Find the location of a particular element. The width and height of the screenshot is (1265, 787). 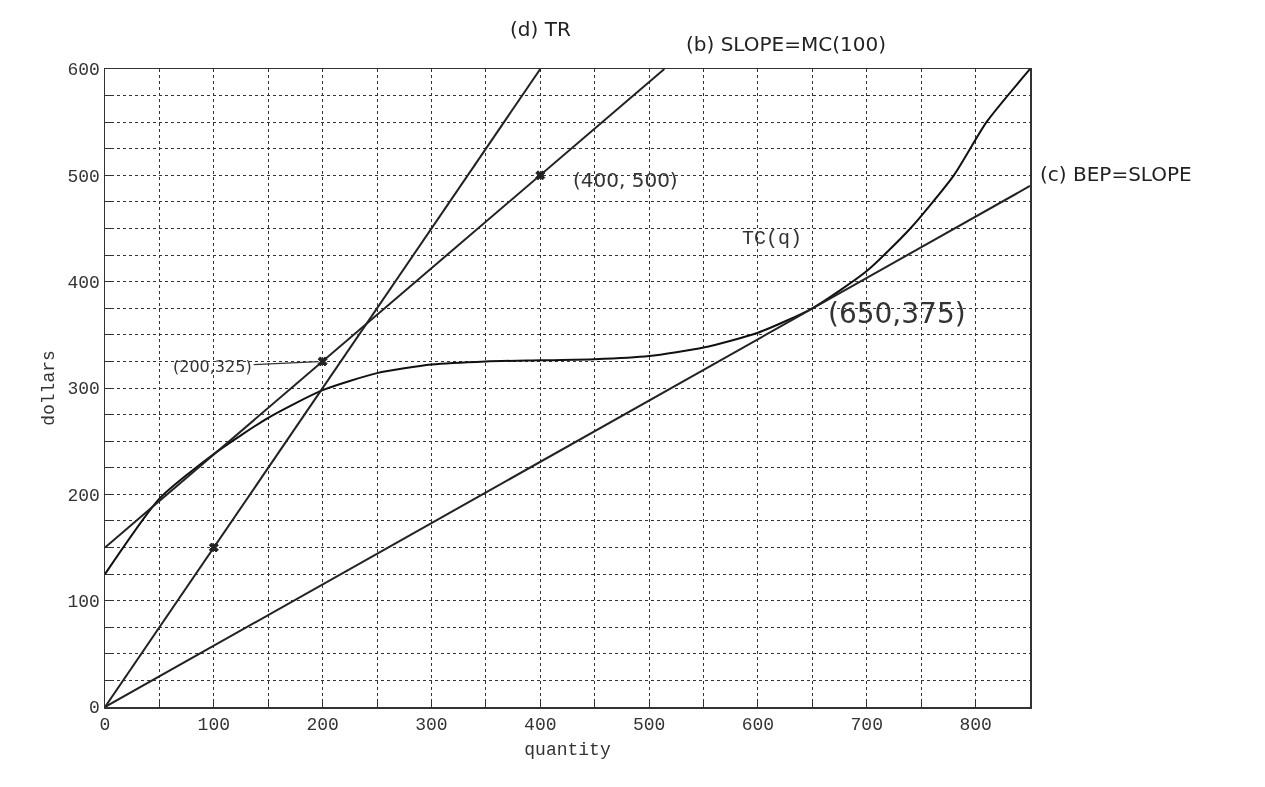

y-axis-title: dollars is located at coordinates (48, 388).